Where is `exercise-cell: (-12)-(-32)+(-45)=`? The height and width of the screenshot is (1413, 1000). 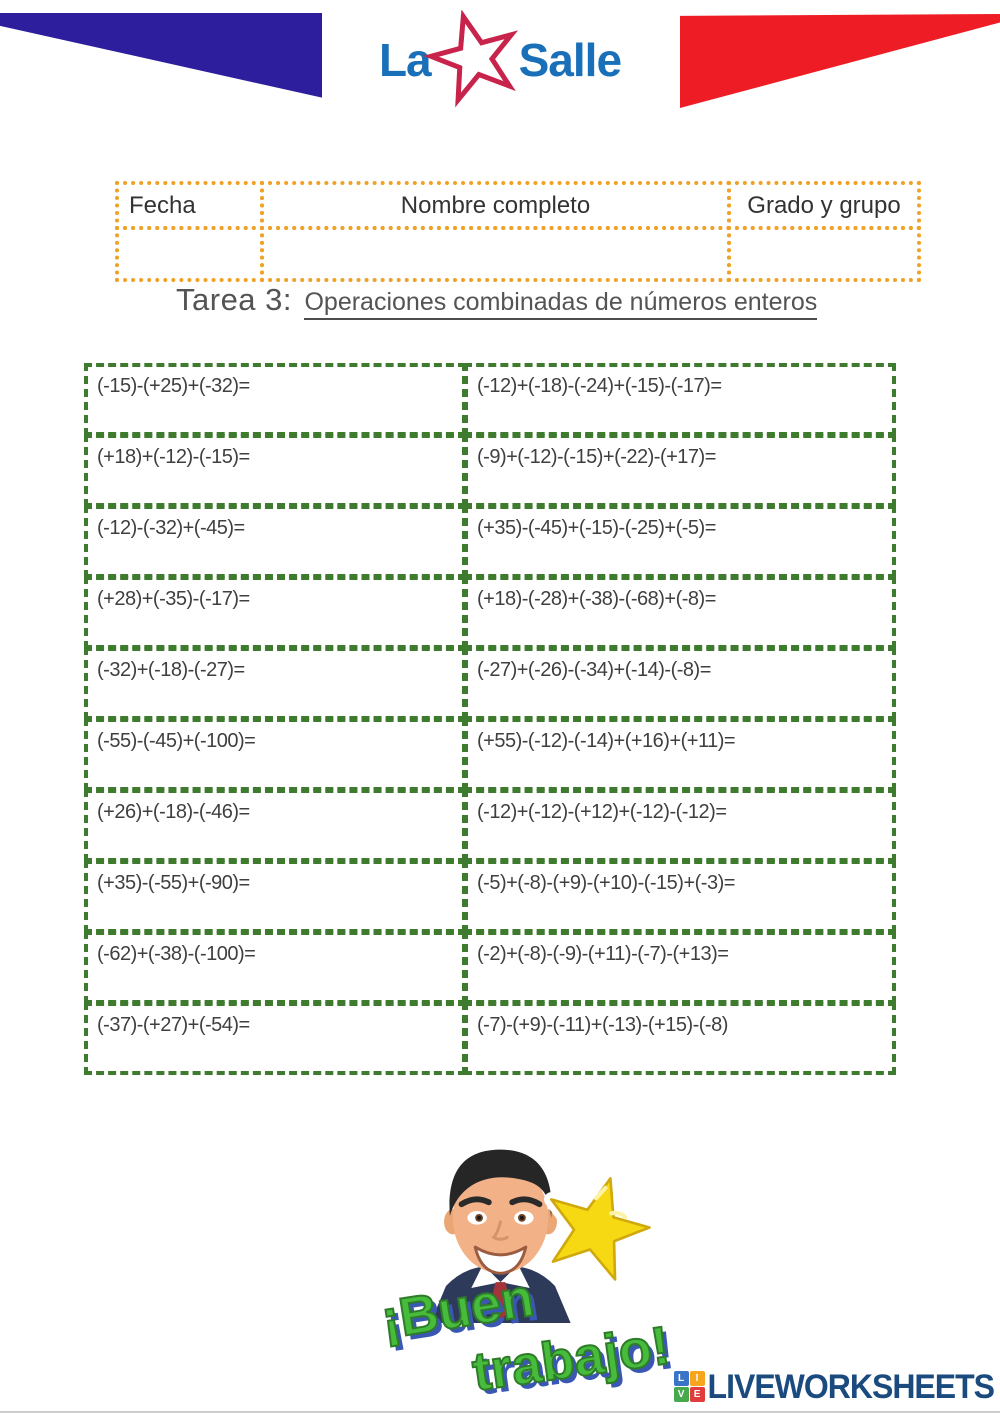
exercise-cell: (-12)-(-32)+(-45)= is located at coordinates (275, 541).